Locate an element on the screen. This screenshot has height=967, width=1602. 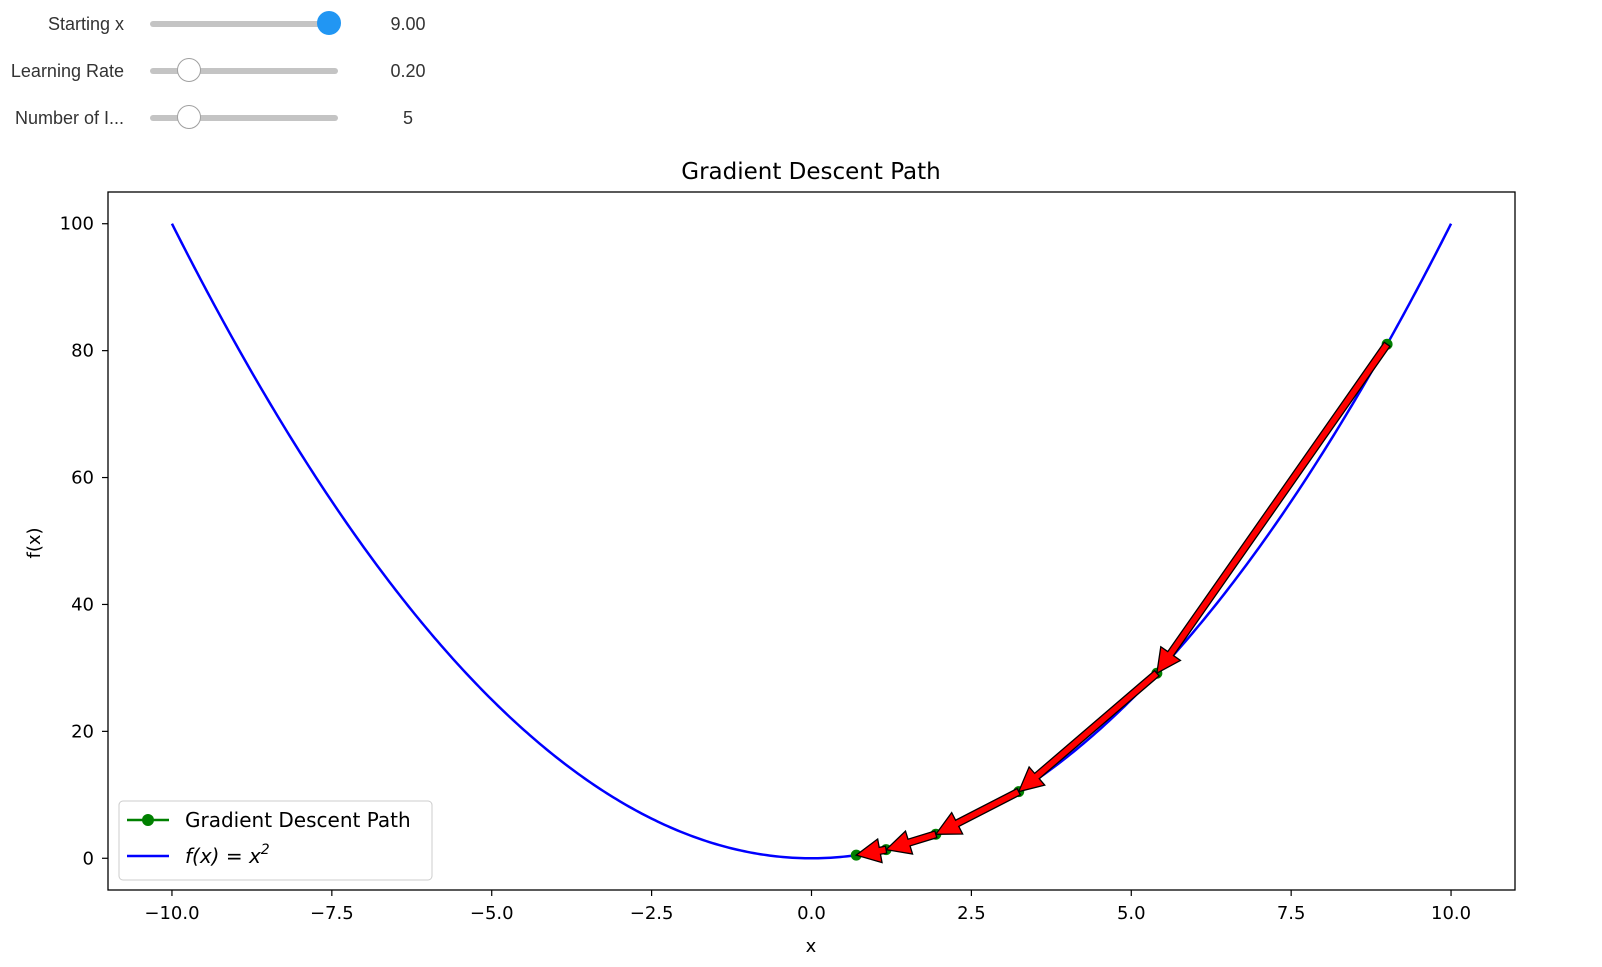
x-tick-label: 5.0 is located at coordinates (1131, 913).